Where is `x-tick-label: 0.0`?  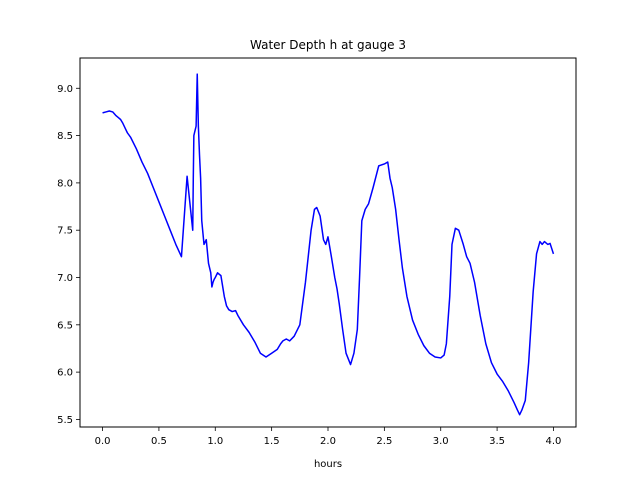 x-tick-label: 0.0 is located at coordinates (103, 441).